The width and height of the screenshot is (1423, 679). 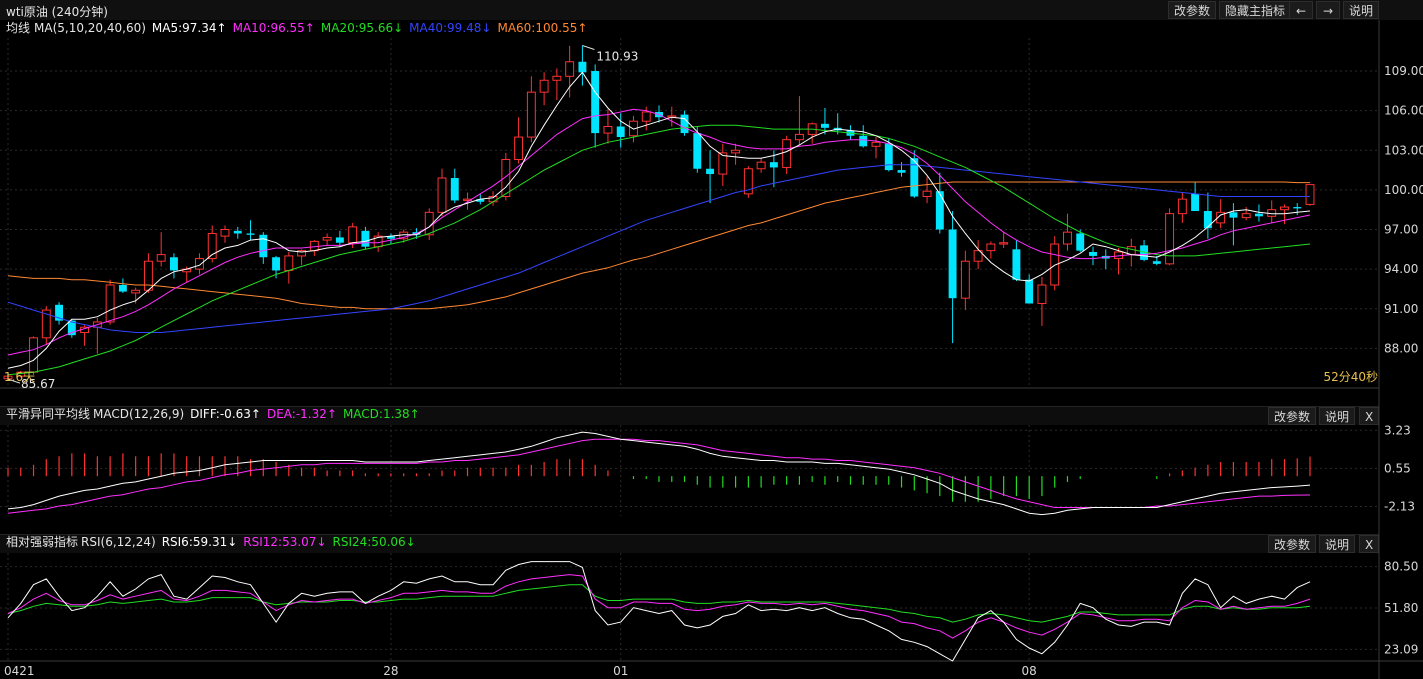 What do you see at coordinates (1292, 544) in the screenshot?
I see `rsi-params-button: 改参数` at bounding box center [1292, 544].